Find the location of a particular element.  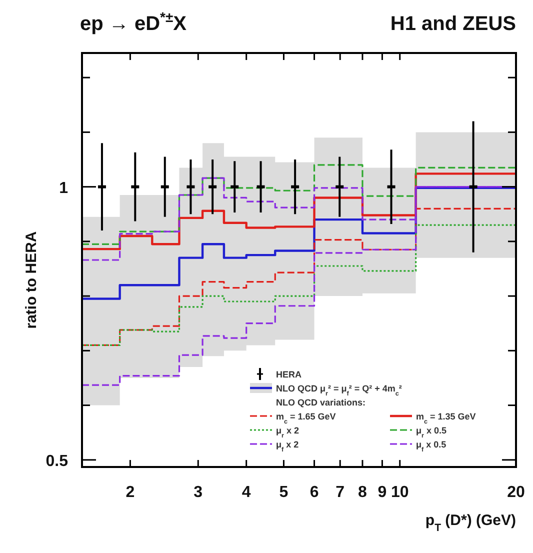

legend-label: μ$_{f}$ x 2 is located at coordinates (287, 446).